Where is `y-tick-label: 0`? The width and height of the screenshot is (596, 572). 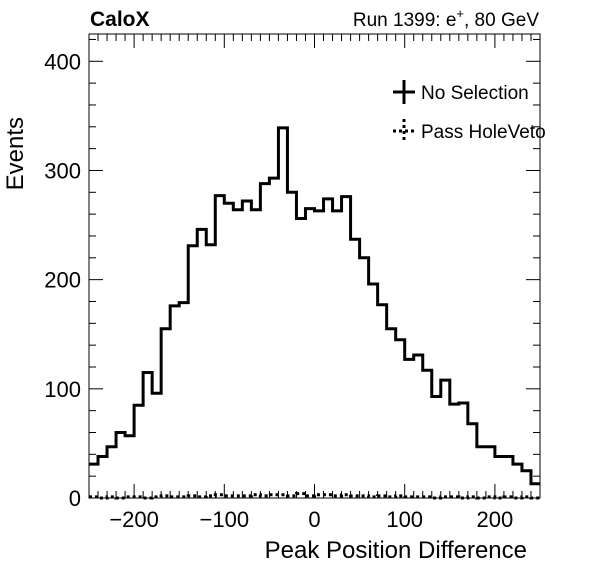 y-tick-label: 0 is located at coordinates (75, 498).